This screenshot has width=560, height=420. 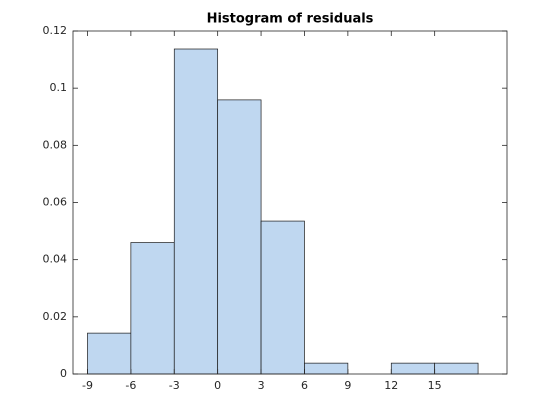 What do you see at coordinates (59, 87) in the screenshot?
I see `y-tick-label: 0.1` at bounding box center [59, 87].